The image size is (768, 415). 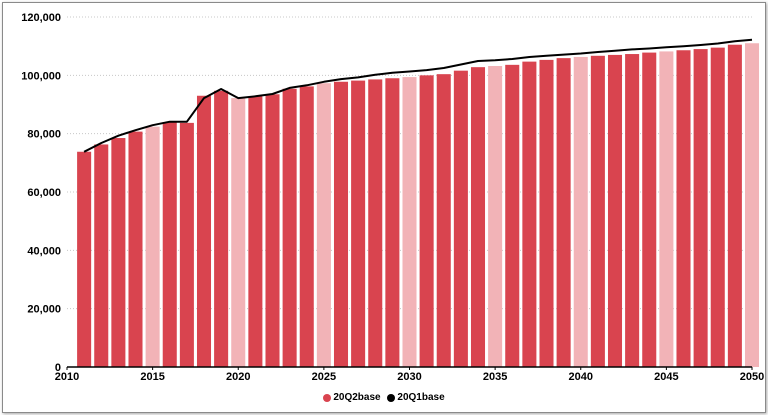 What do you see at coordinates (58, 368) in the screenshot?
I see `y-tick-label: 0` at bounding box center [58, 368].